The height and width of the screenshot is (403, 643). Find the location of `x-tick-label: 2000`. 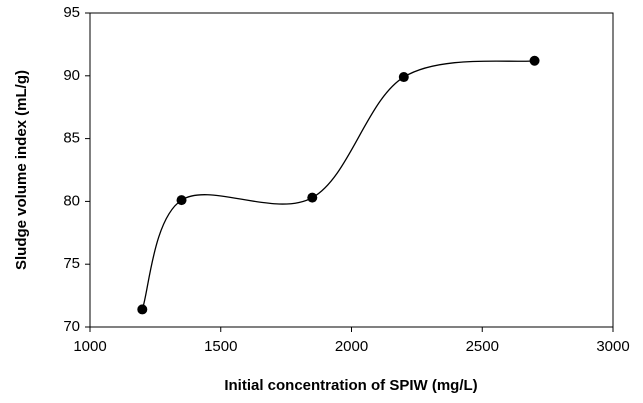

x-tick-label: 2000 is located at coordinates (351, 346).